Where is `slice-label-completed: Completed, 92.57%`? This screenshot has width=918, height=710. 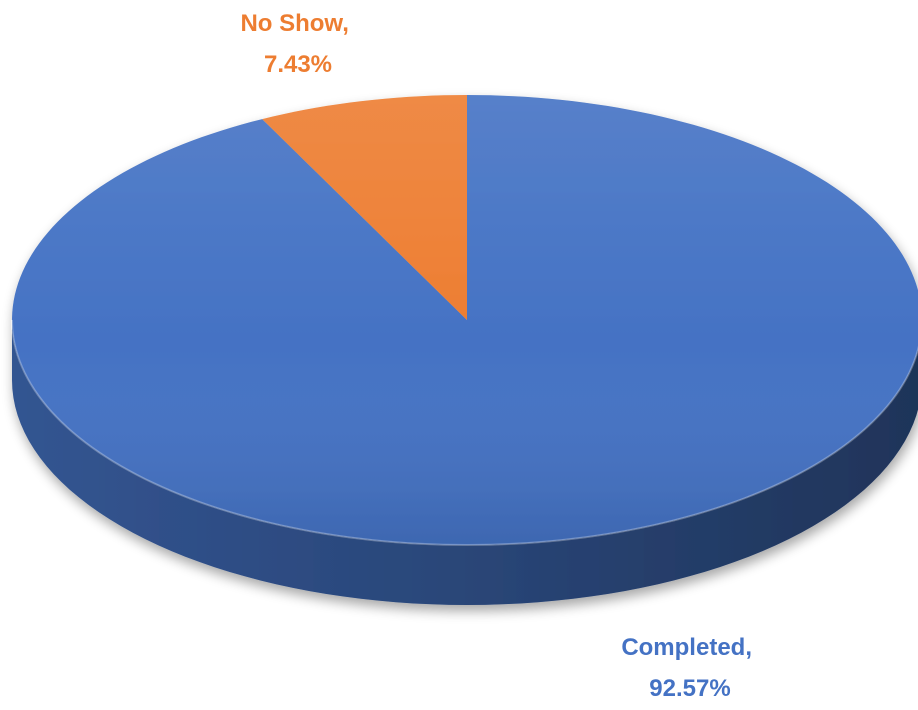 slice-label-completed: Completed, 92.57% is located at coordinates (689, 668).